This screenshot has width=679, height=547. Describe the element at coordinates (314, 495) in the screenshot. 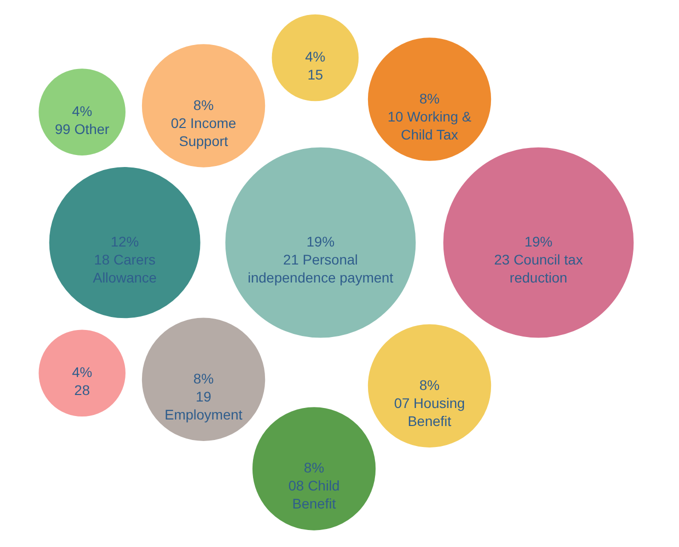

I see `category-label: 08 Child Benefit` at that location.